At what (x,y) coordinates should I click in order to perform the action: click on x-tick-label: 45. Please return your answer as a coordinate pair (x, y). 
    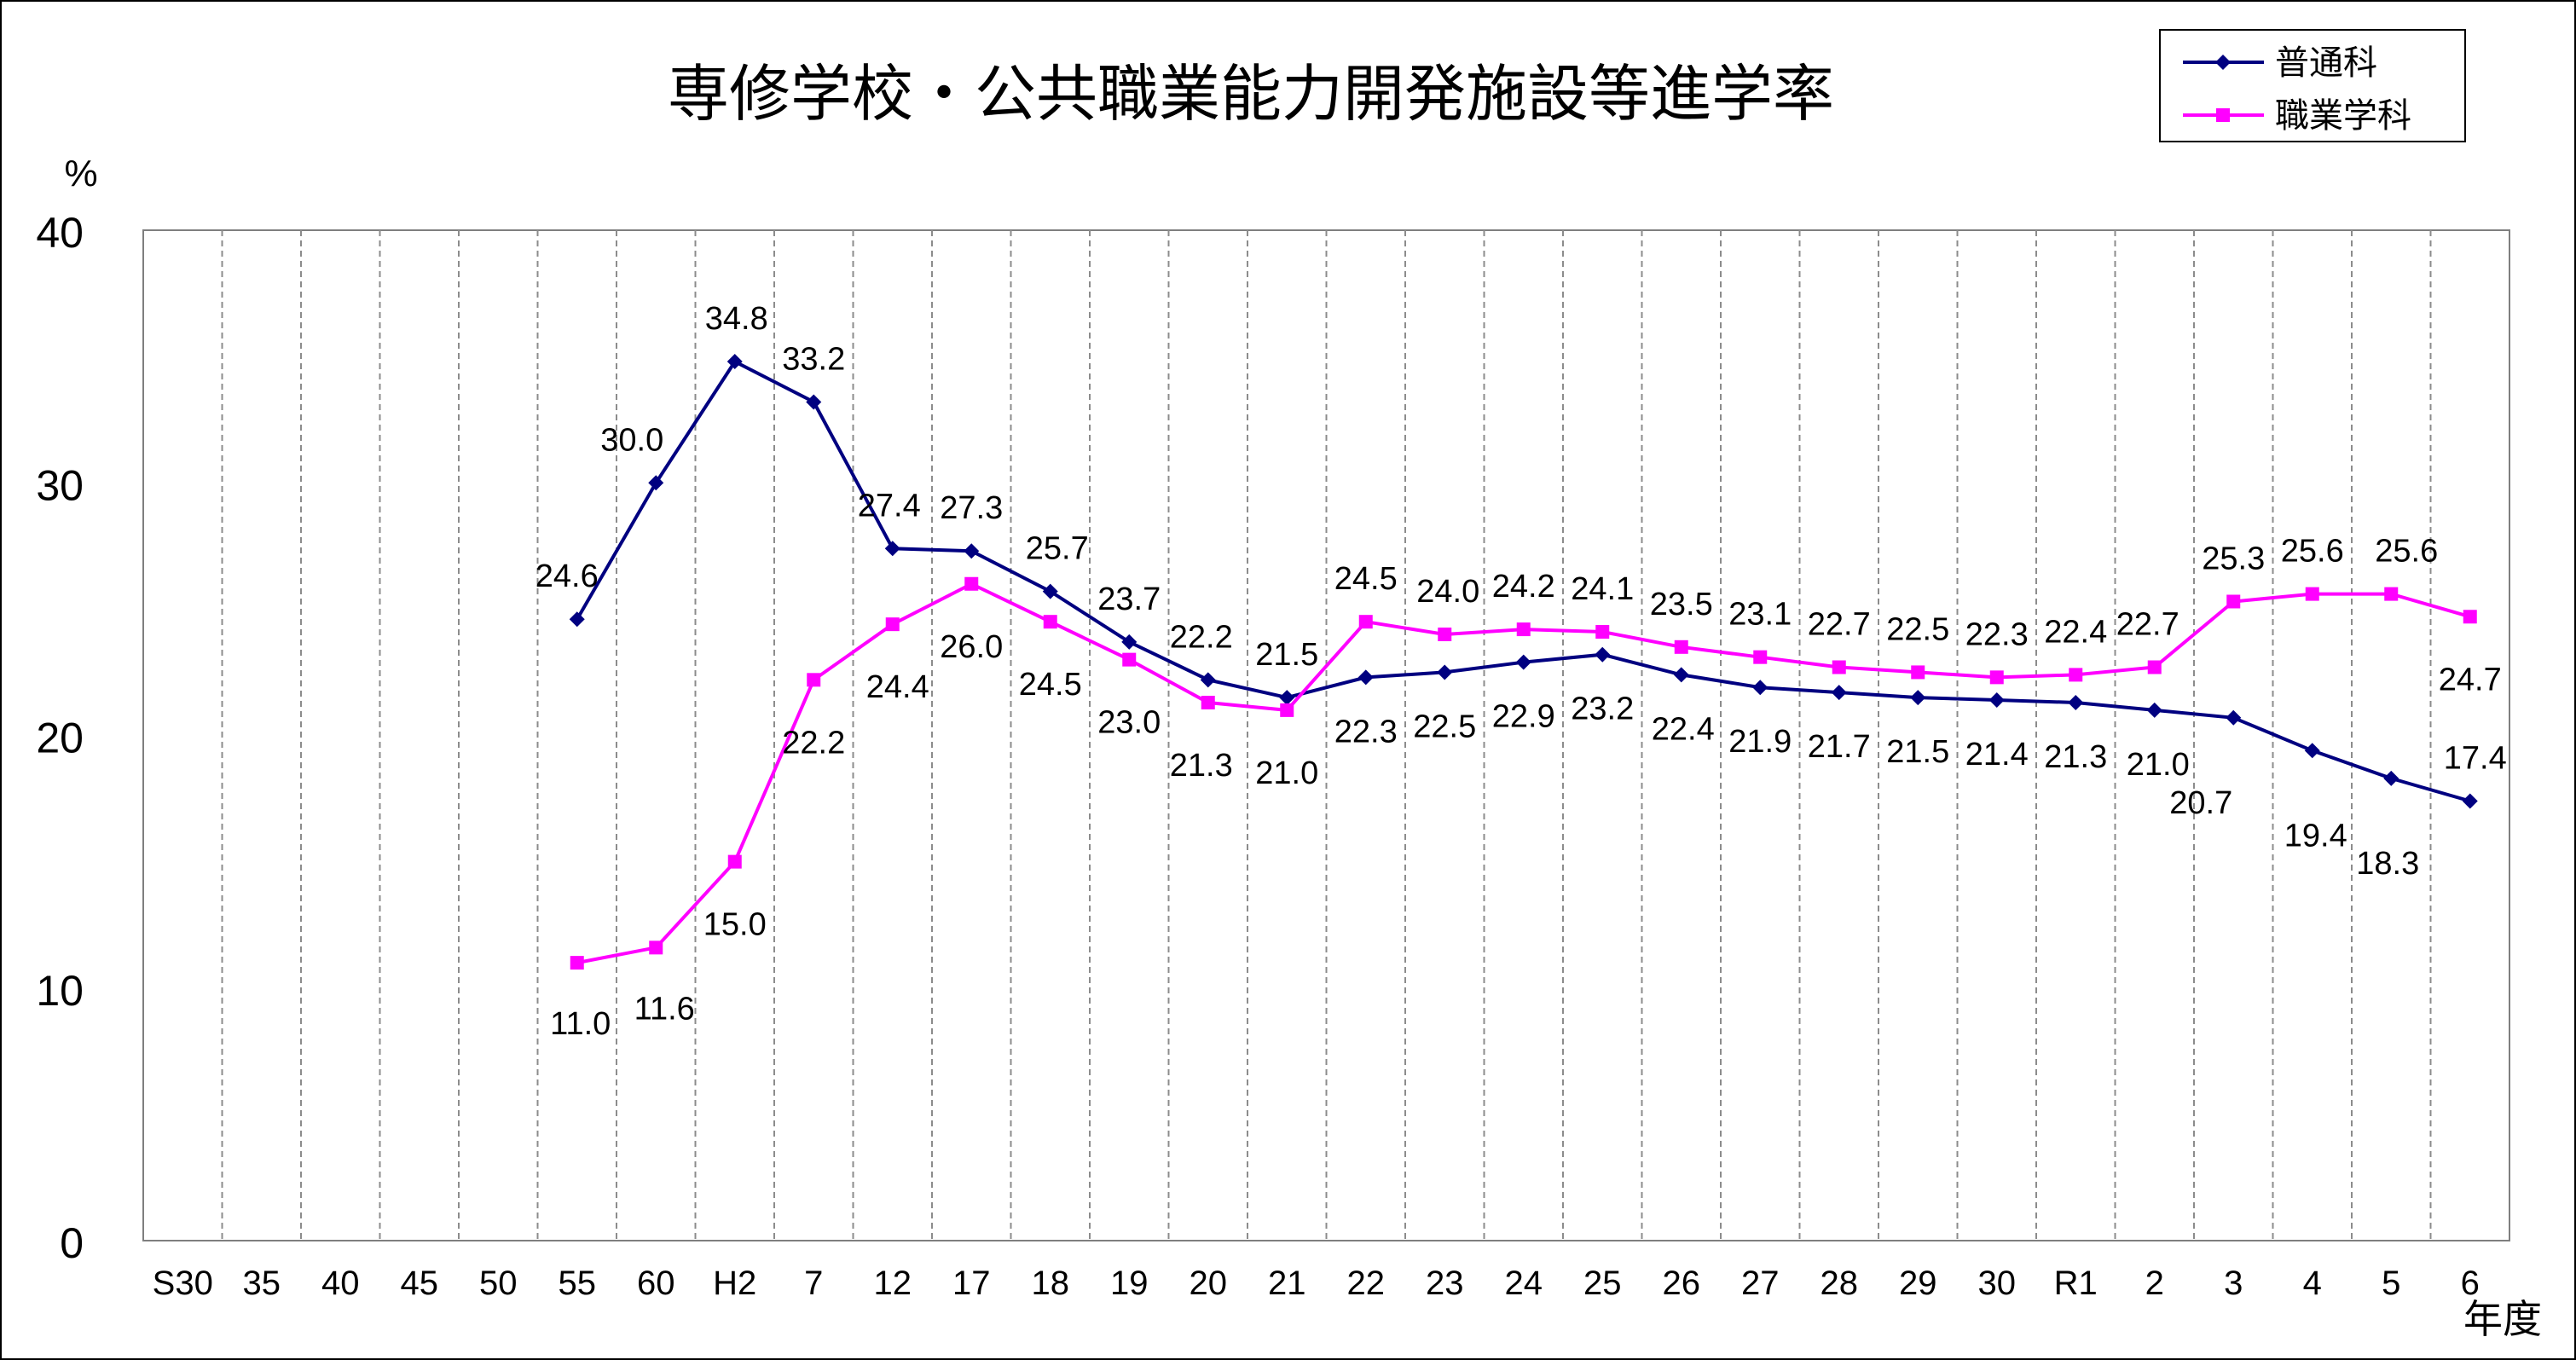
    Looking at the image, I should click on (420, 1283).